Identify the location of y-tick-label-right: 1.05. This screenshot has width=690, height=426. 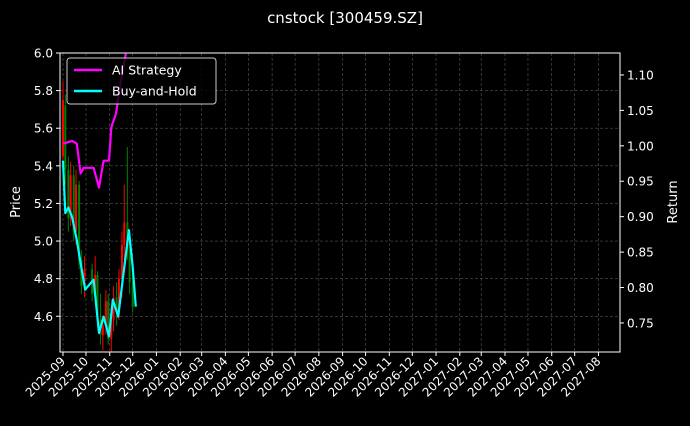
(640, 111).